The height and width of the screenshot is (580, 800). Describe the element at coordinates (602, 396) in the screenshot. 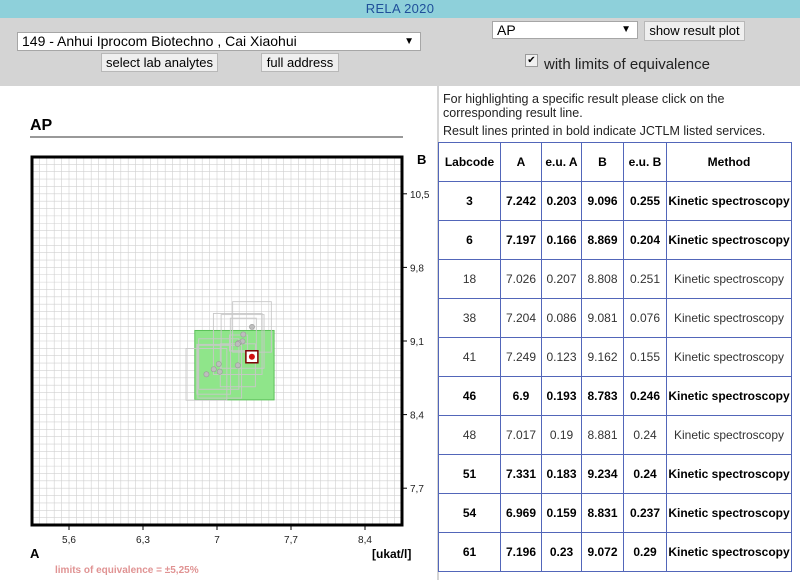

I see `cell-b: 8.783` at that location.